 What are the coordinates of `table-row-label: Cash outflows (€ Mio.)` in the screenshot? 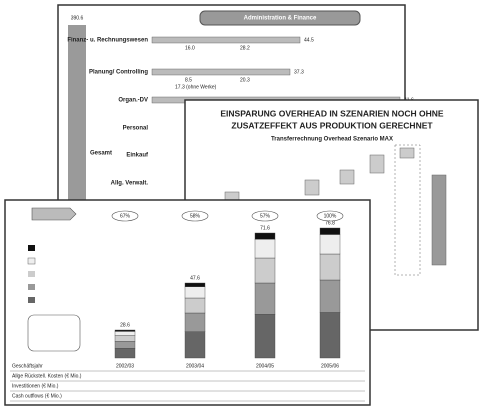 It's located at (37, 396).